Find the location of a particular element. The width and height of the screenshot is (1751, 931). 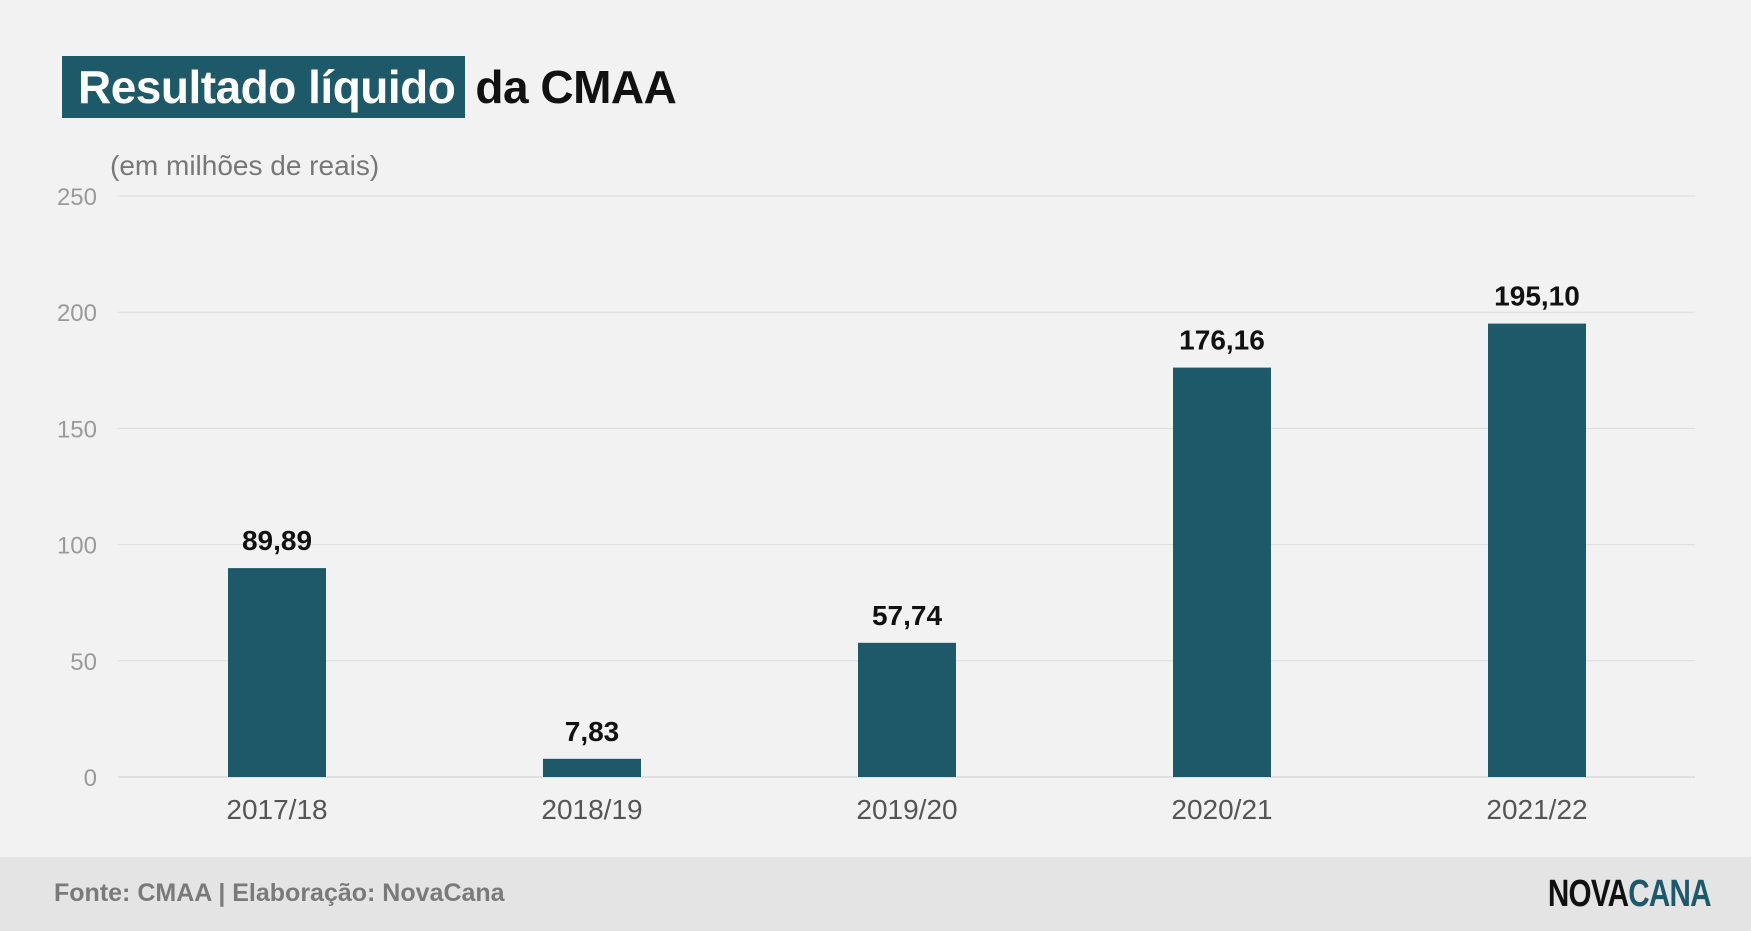

chart-title-highlight: Resultado líquido is located at coordinates (264, 87).